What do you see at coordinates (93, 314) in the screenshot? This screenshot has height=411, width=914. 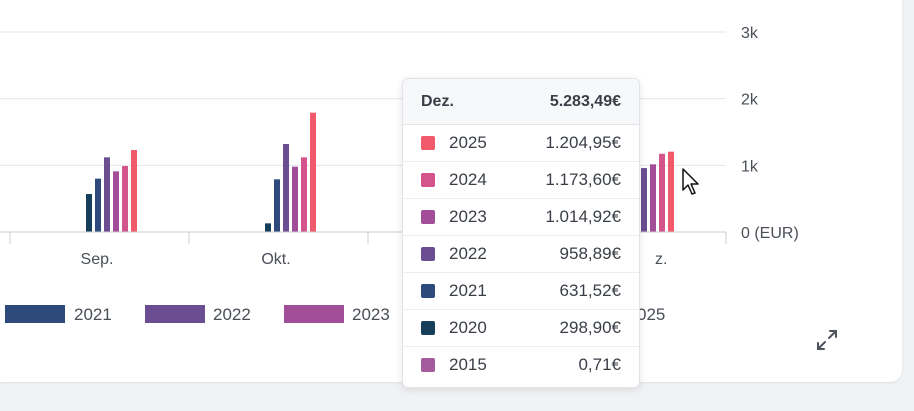 I see `legend-label-2021: 2021` at bounding box center [93, 314].